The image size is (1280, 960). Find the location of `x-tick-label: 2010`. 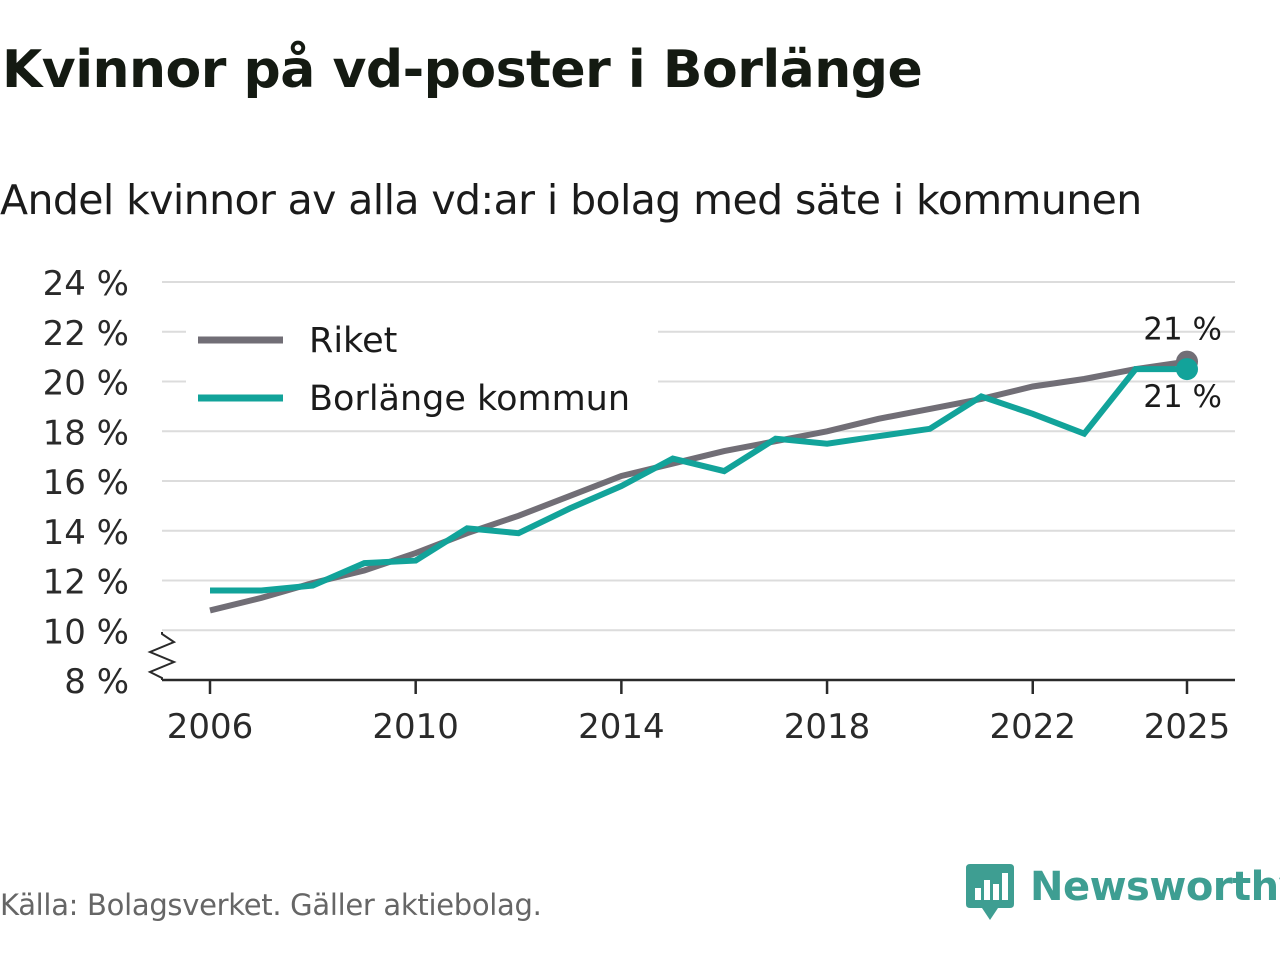

x-tick-label: 2010 is located at coordinates (415, 727).